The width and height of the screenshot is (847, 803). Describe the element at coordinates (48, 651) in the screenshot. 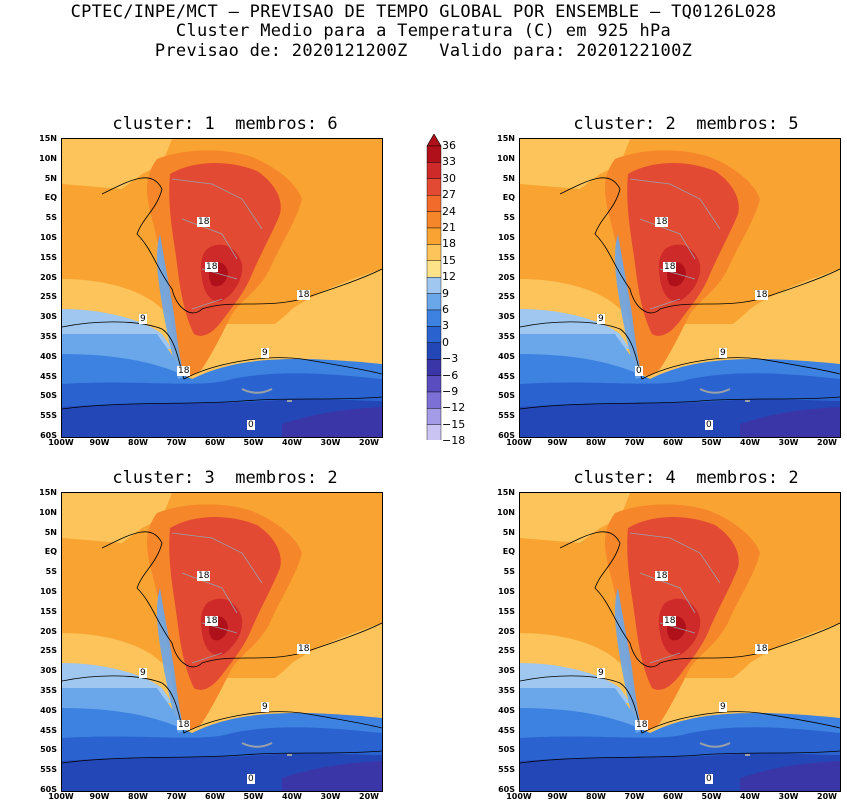

I see `latitude-label: 25S` at that location.